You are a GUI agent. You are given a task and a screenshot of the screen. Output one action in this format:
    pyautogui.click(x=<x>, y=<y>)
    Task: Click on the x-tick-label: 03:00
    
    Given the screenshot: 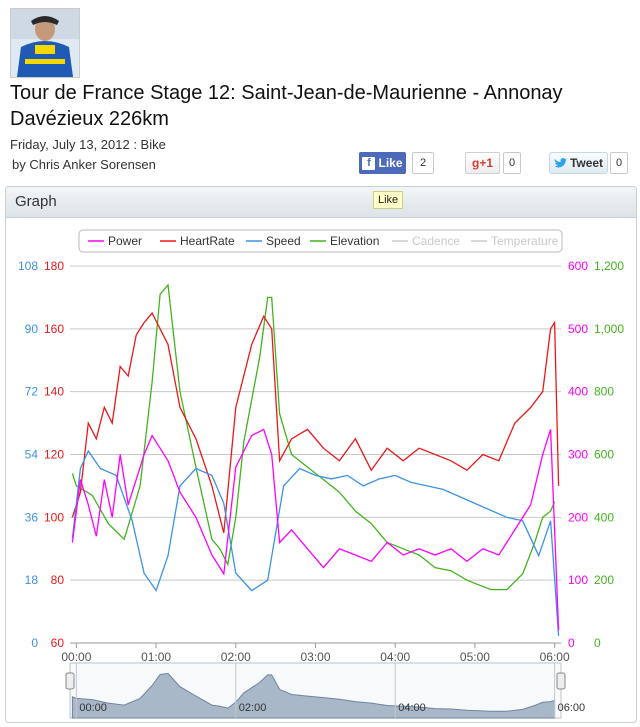 What is the action you would take?
    pyautogui.click(x=315, y=657)
    